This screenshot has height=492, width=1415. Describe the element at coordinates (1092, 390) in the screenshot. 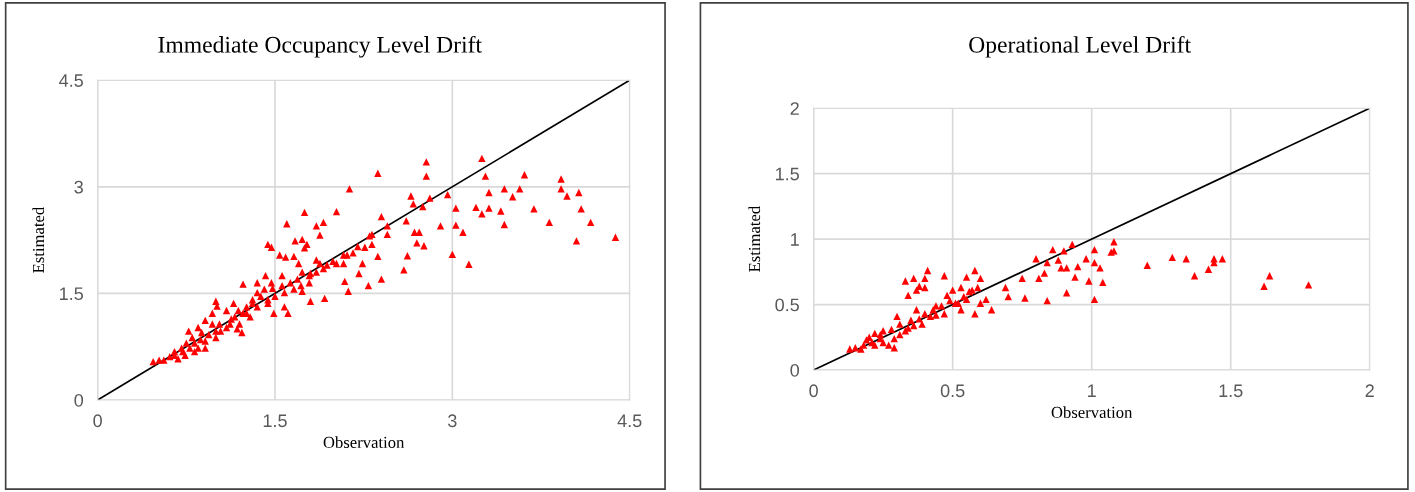

I see `x-tick-label: 1` at that location.